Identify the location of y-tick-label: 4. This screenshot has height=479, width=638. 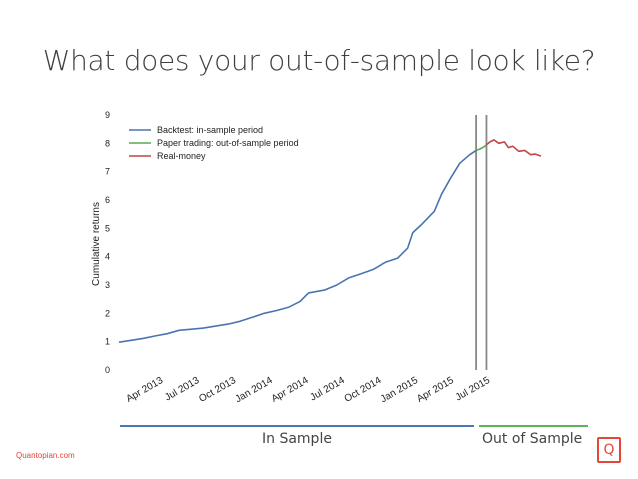
(107, 257).